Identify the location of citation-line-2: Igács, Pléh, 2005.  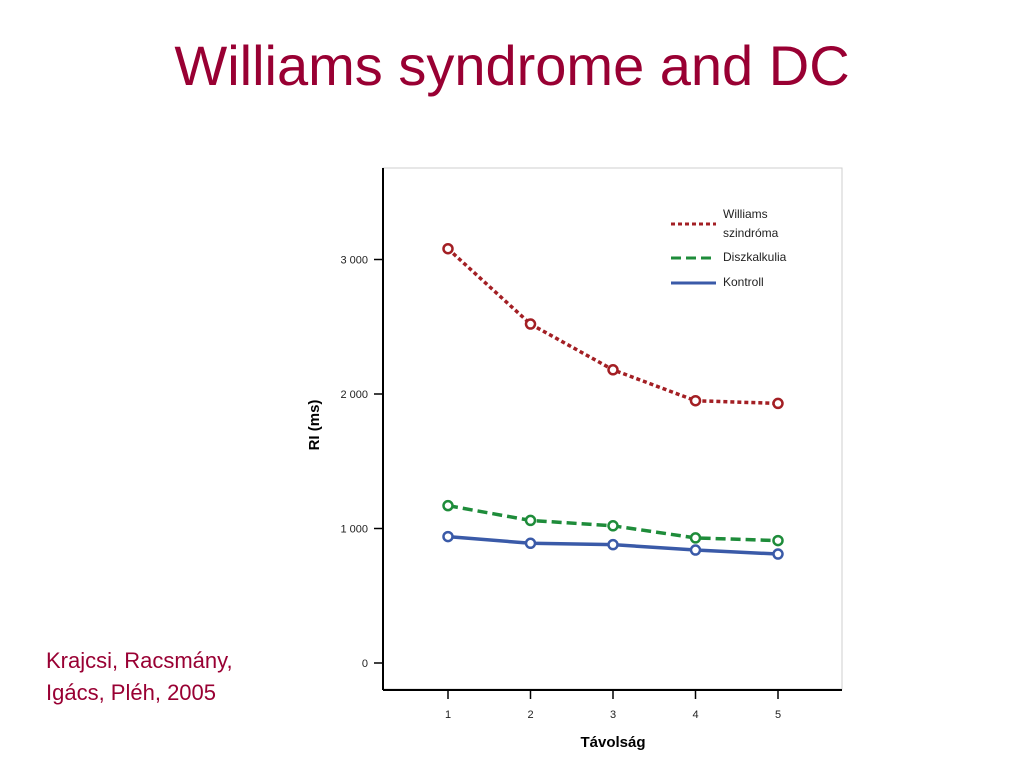
(131, 692).